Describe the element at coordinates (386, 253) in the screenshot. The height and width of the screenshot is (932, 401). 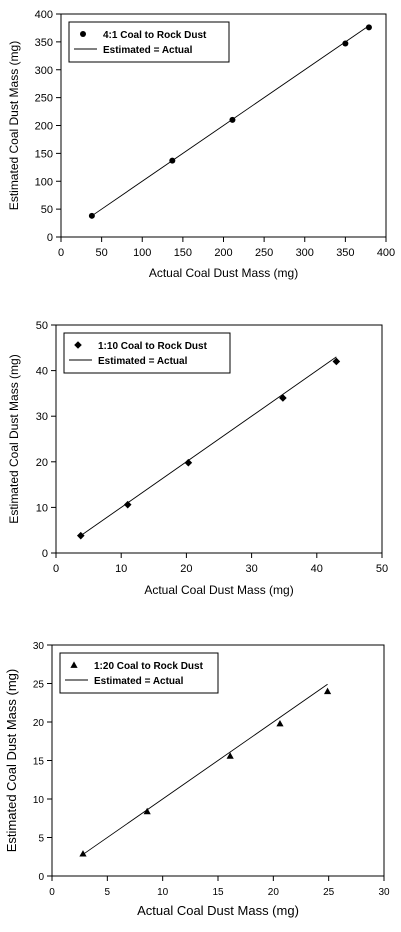
I see `x-tick-label: 400` at that location.